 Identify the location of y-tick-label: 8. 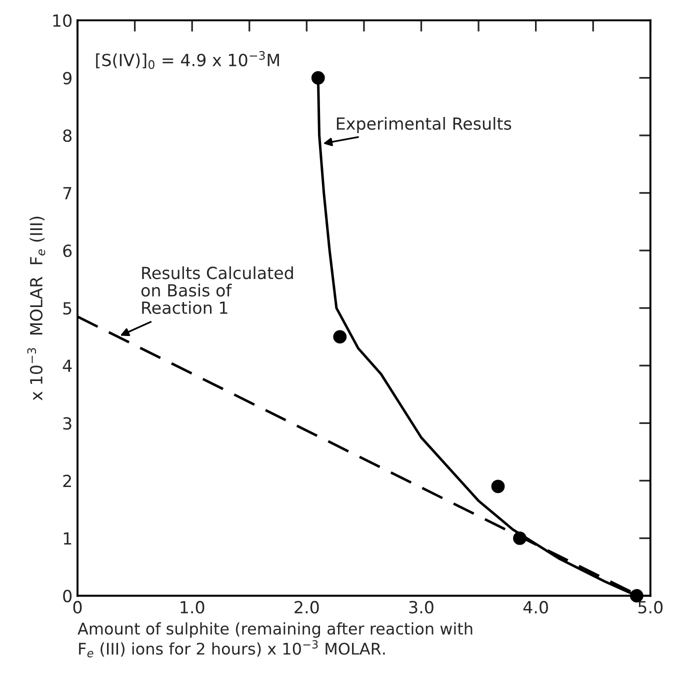
(67, 135).